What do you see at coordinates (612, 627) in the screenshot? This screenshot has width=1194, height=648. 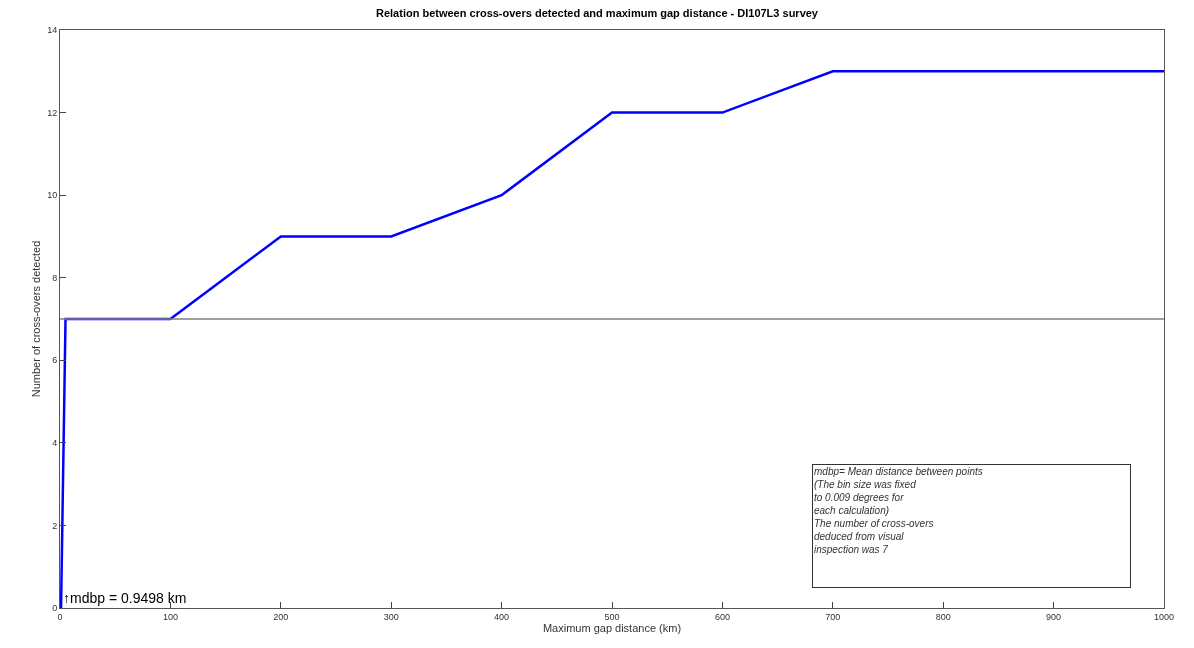 I see `x-axis-title: Maximum gap distance (km)` at bounding box center [612, 627].